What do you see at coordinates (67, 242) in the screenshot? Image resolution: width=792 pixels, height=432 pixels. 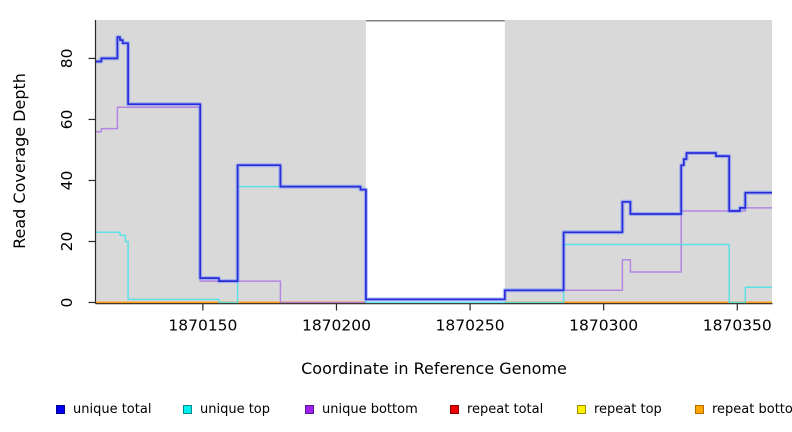 I see `y-tick-label: 20` at bounding box center [67, 242].